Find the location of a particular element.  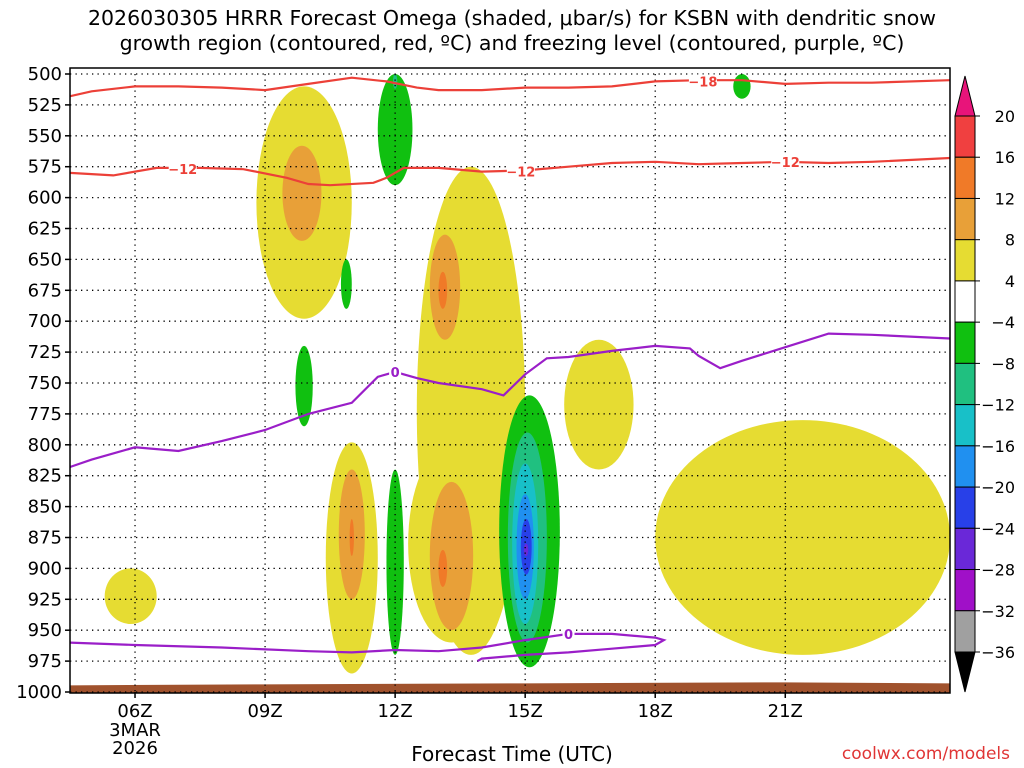

colorbar-label-7: −12 is located at coordinates (998, 405).